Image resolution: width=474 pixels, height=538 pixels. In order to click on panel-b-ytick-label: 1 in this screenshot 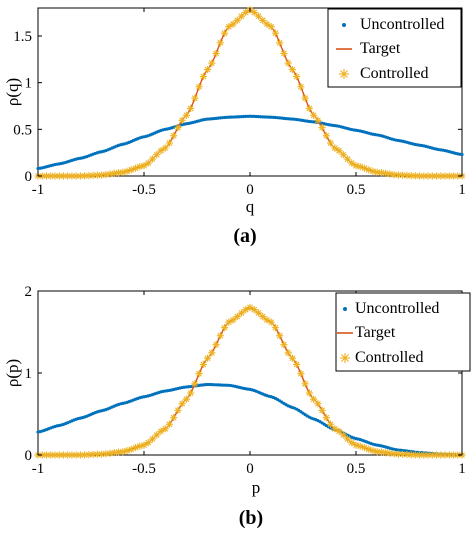, I will do `click(29, 374)`.